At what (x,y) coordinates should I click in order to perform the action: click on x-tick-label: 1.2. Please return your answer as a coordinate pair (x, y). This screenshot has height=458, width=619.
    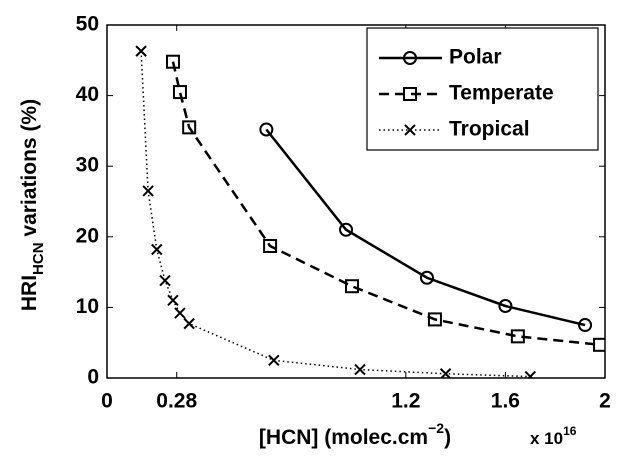
    Looking at the image, I should click on (405, 401).